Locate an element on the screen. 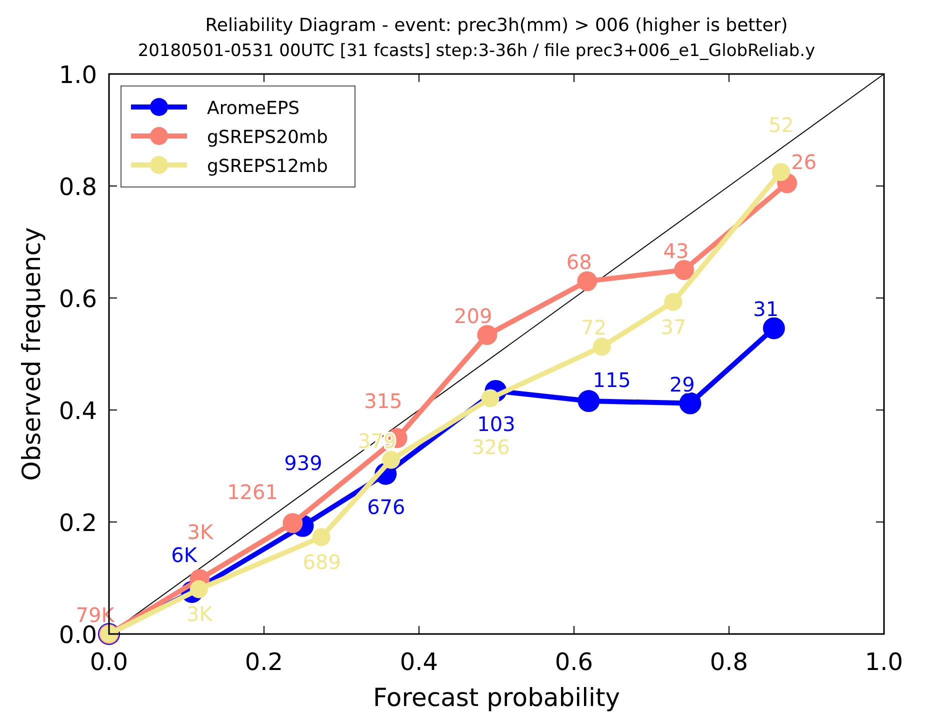  annotation: 676 is located at coordinates (386, 506).